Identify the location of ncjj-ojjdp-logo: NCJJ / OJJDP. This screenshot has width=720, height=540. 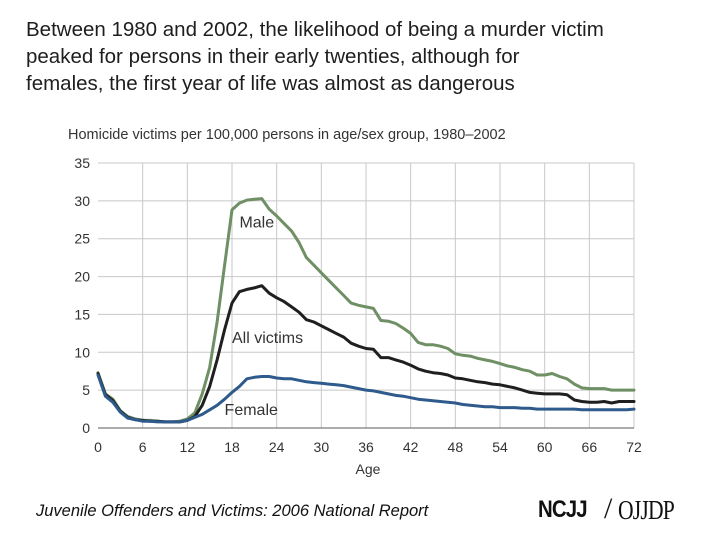
(613, 510).